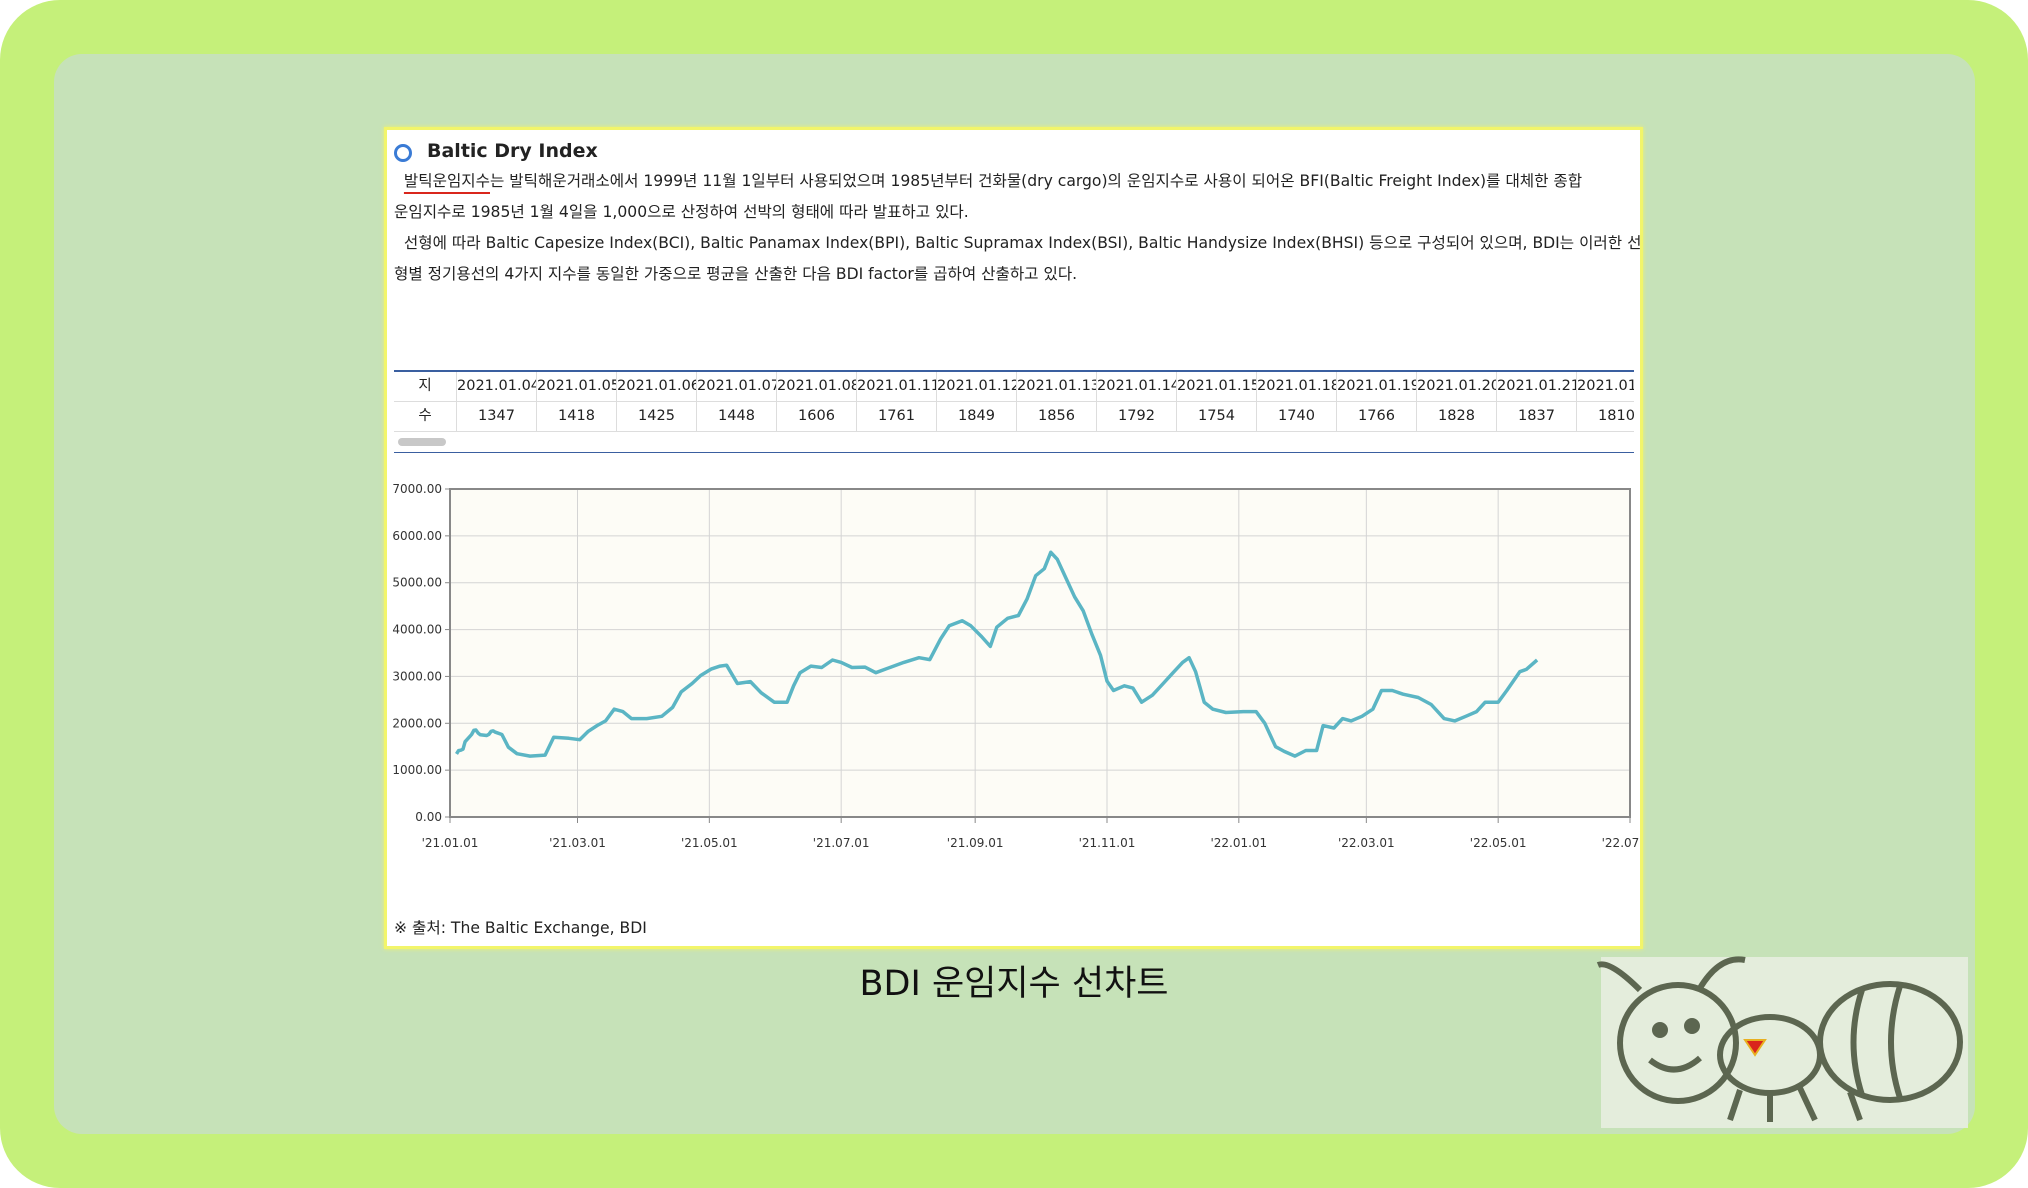 The image size is (2028, 1188). What do you see at coordinates (736, 416) in the screenshot?
I see `value-cell: 1448` at bounding box center [736, 416].